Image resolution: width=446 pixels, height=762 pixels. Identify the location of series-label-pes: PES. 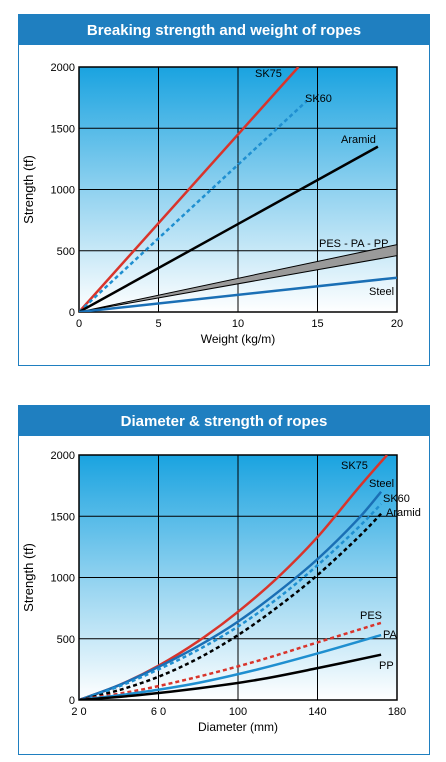
(371, 616).